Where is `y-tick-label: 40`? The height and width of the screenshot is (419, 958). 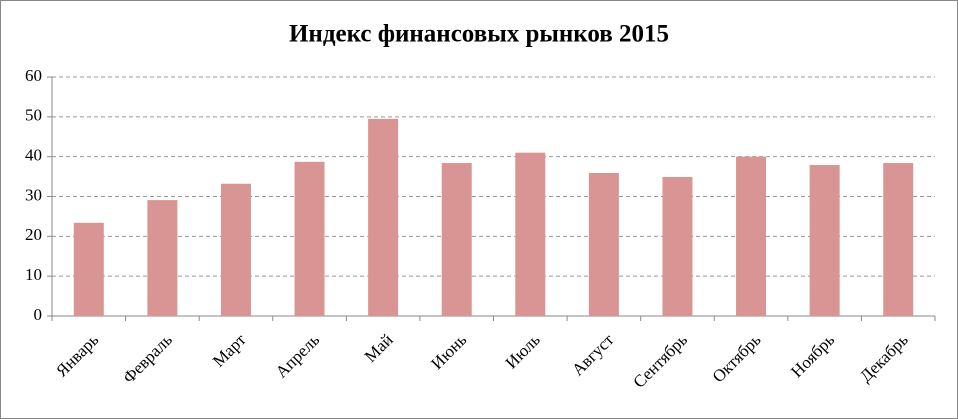 y-tick-label: 40 is located at coordinates (33, 155).